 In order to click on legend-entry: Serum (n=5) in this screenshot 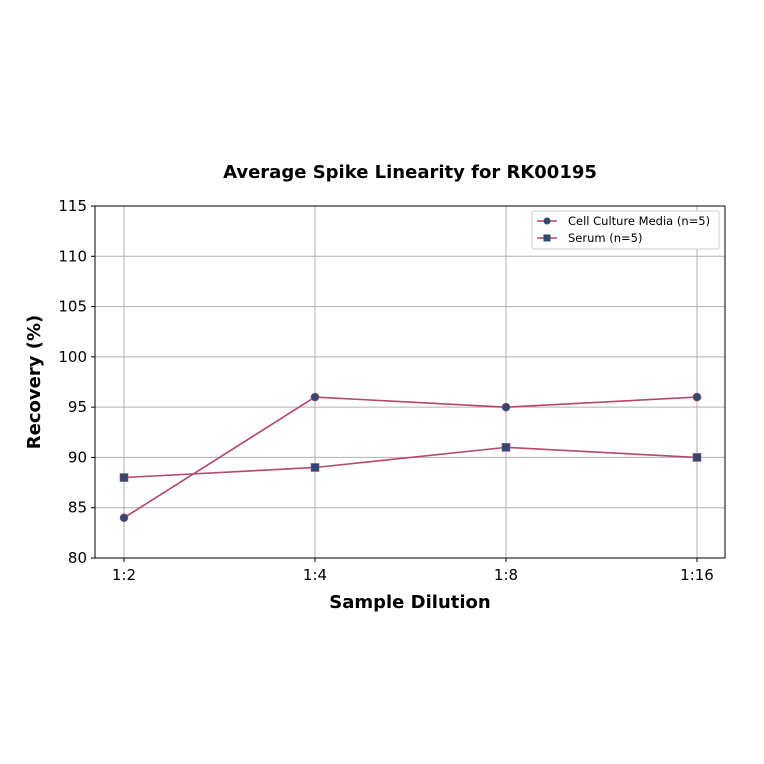, I will do `click(605, 238)`.